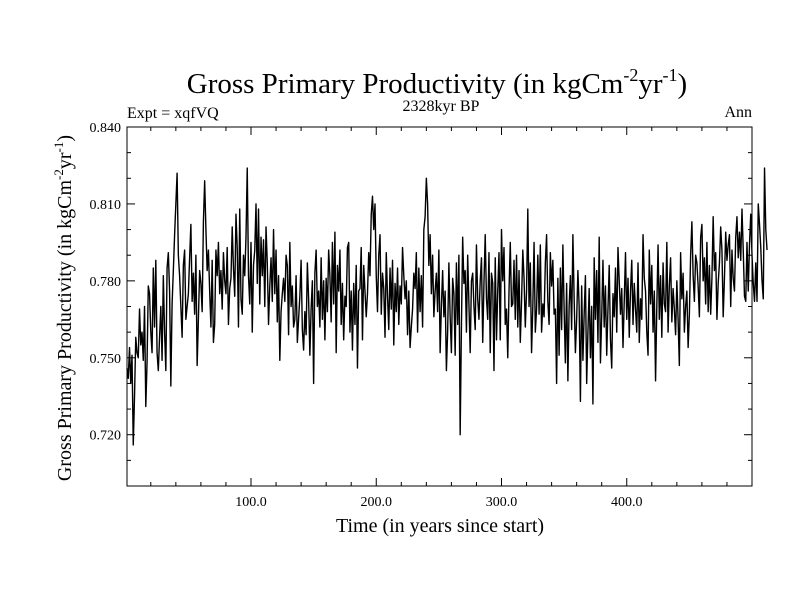 Image resolution: width=800 pixels, height=600 pixels. Describe the element at coordinates (251, 502) in the screenshot. I see `x-tick-label: 100.0` at that location.